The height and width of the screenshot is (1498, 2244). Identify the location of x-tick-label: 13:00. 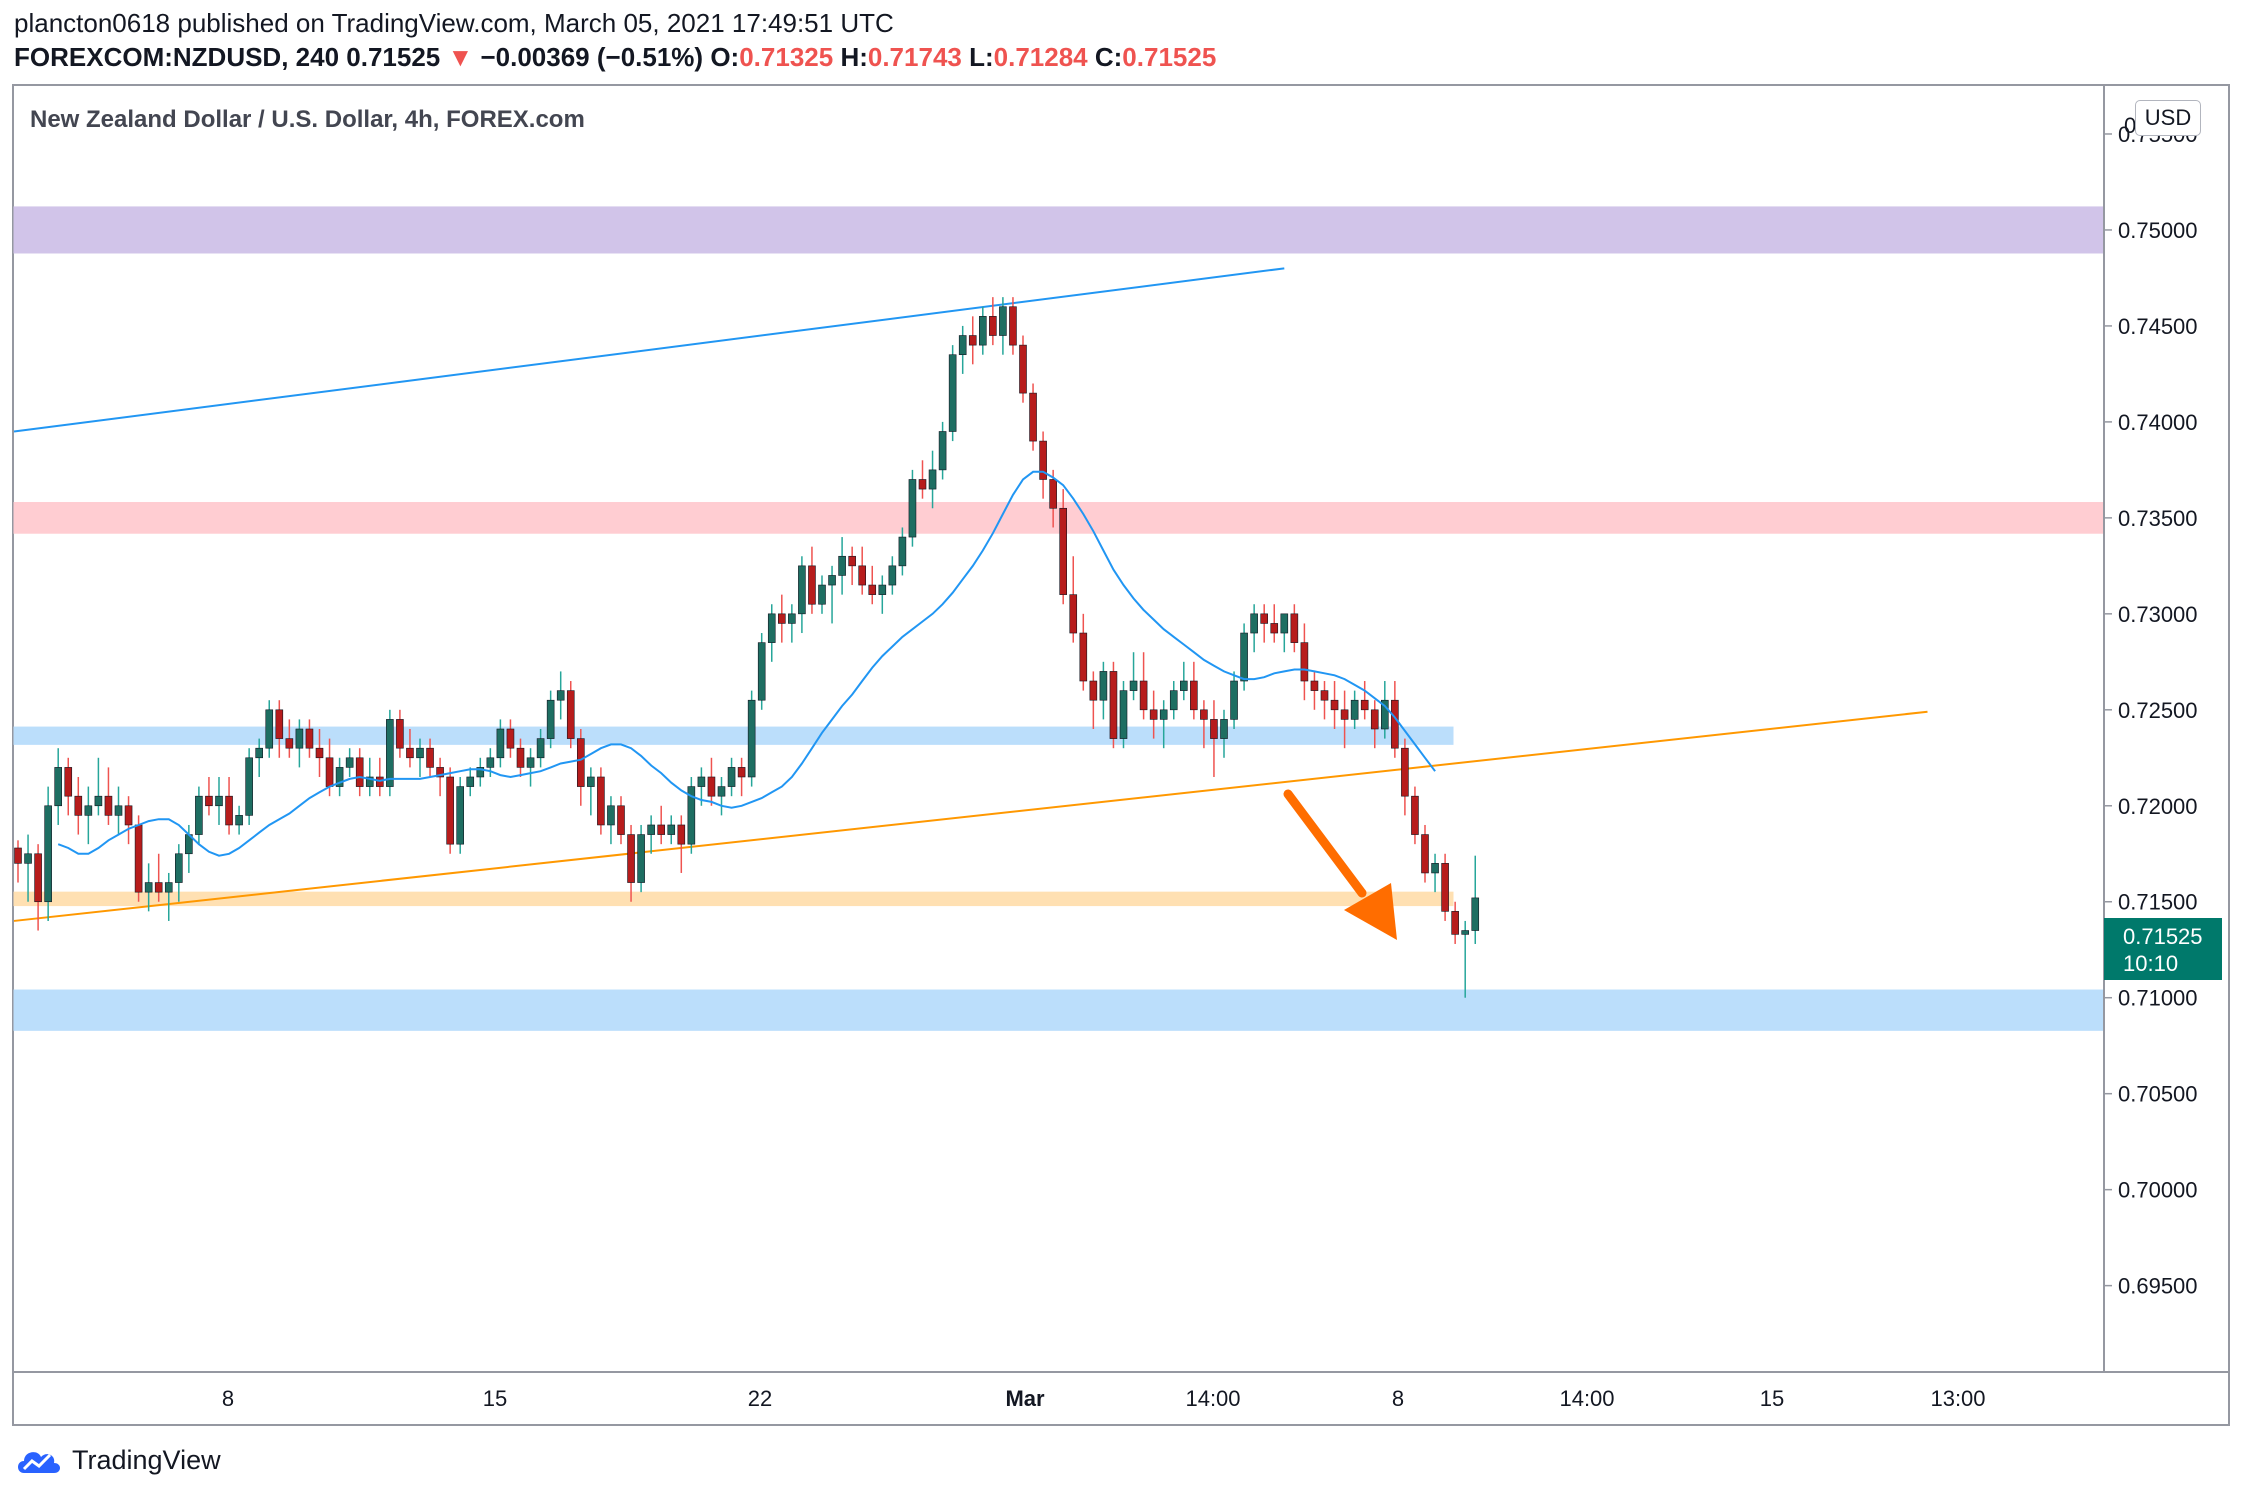
(1957, 1398).